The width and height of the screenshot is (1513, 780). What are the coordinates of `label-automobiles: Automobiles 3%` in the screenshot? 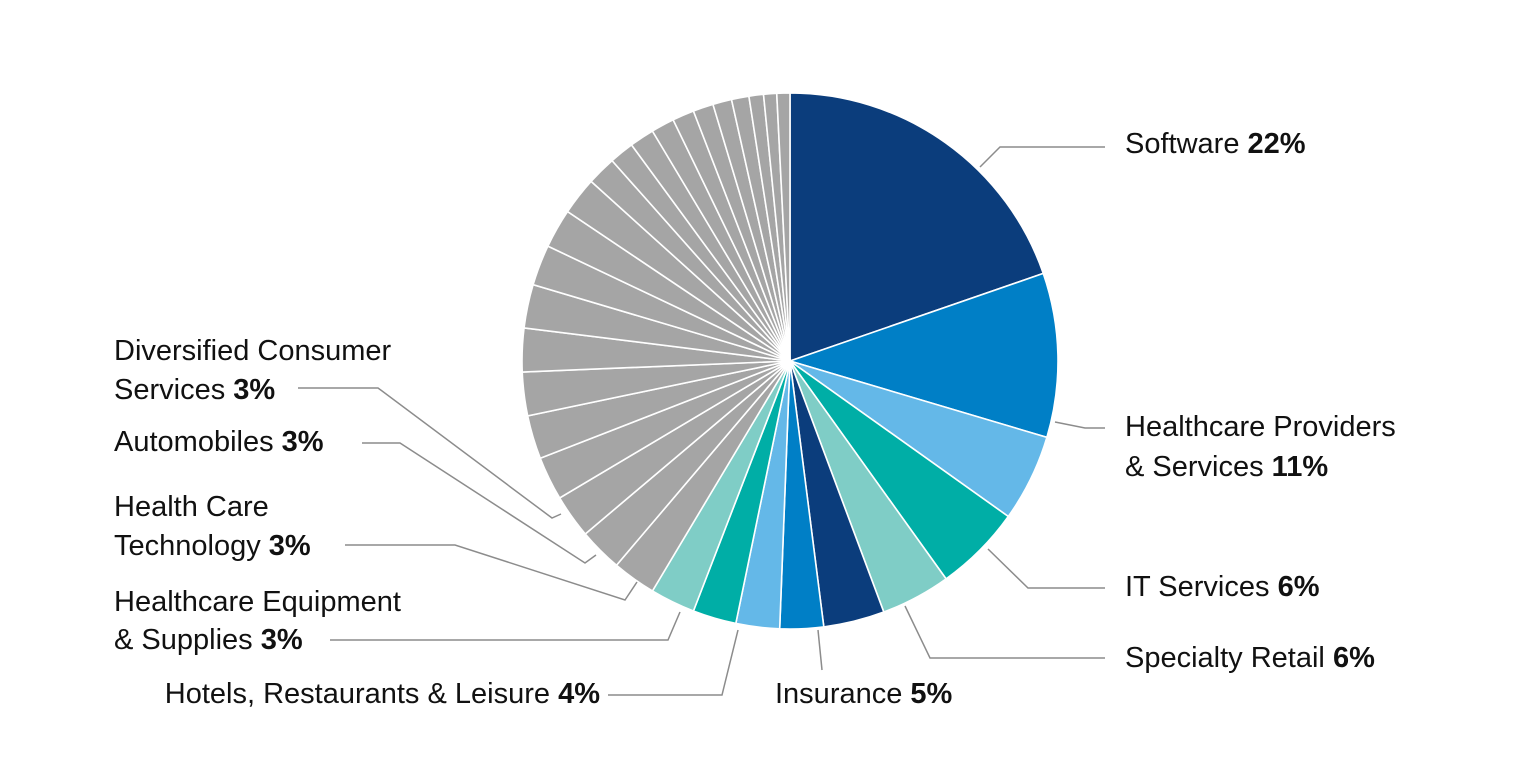 It's located at (219, 442).